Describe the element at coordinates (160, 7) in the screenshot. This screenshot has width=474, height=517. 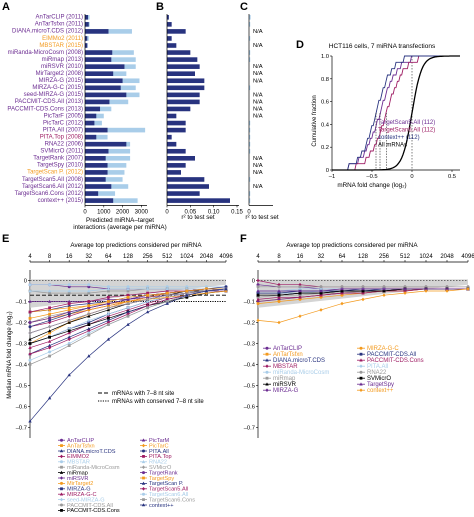
I see `panel-label-b: B` at that location.